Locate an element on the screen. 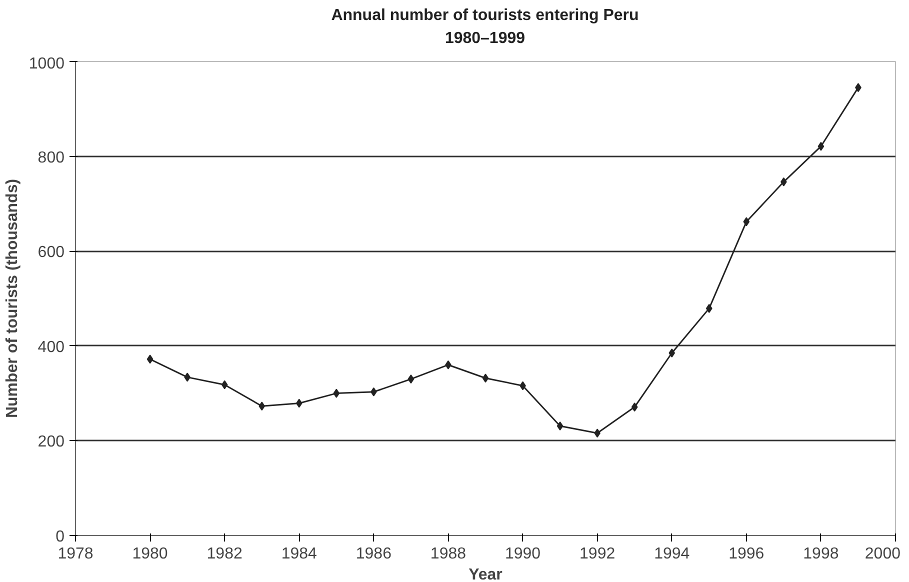 The width and height of the screenshot is (909, 582). y-tick-label: 400 is located at coordinates (51, 347).